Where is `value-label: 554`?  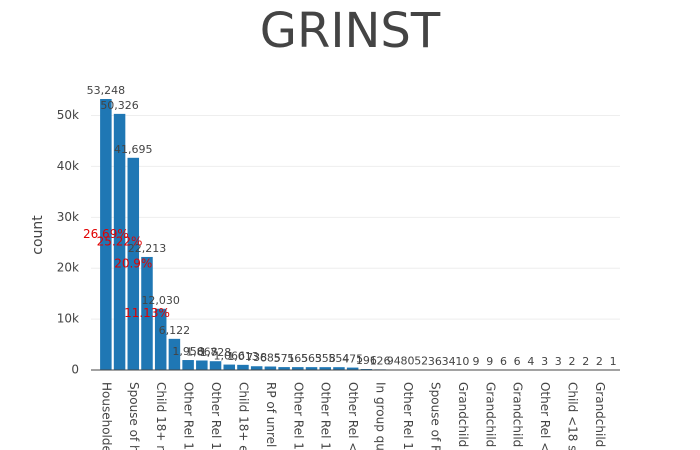 value-label: 554 is located at coordinates (338, 358).